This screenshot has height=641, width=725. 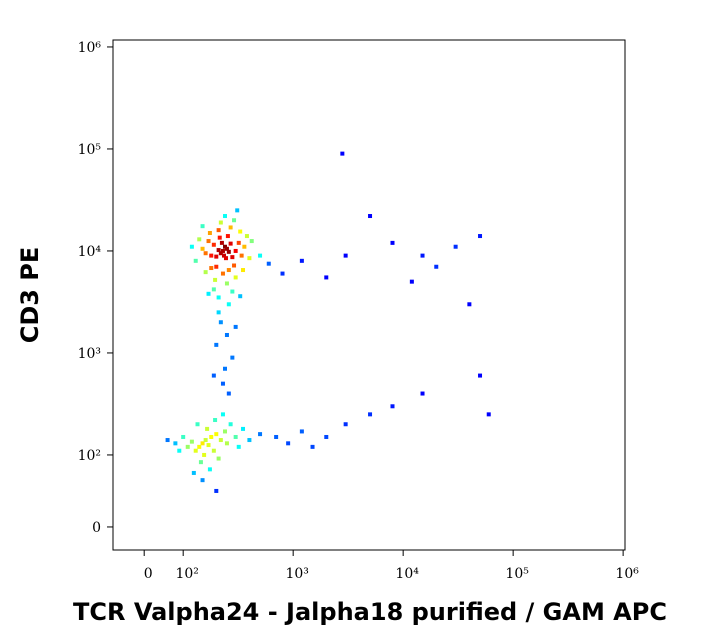 I want to click on x-tick-label: 10², so click(x=186, y=574).